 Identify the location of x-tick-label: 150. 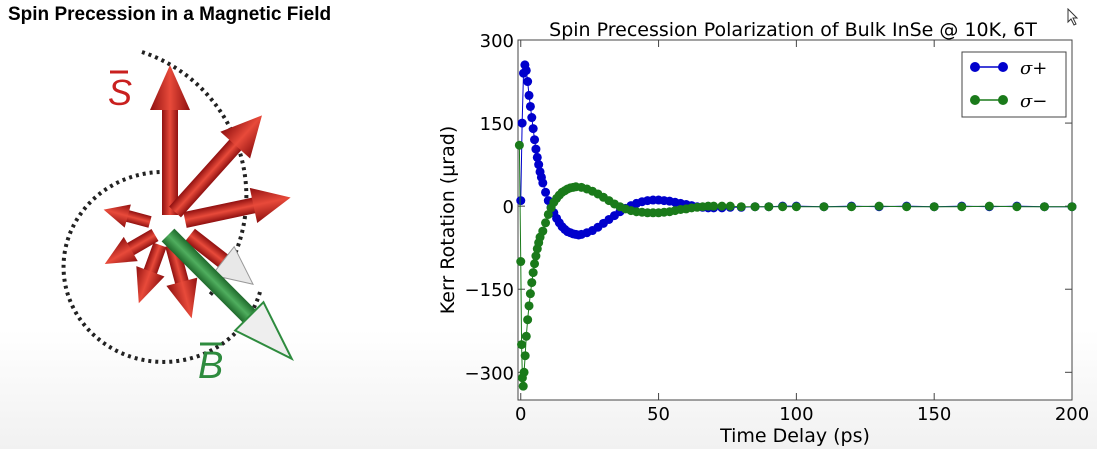
(934, 414).